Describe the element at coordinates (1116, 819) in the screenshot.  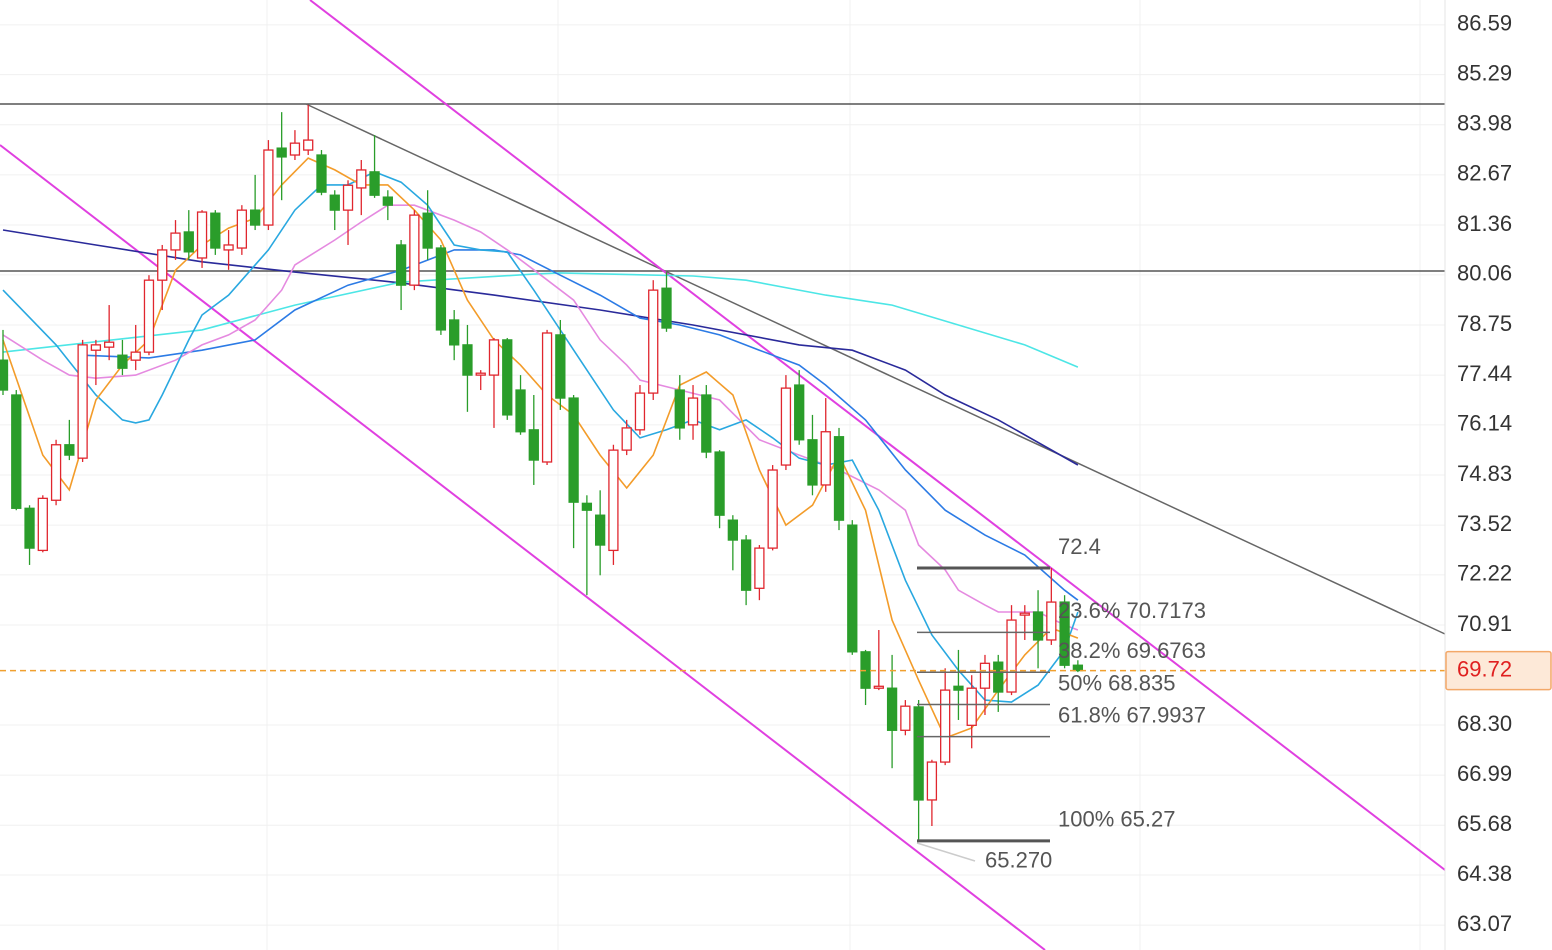
I see `fib-label: 100% 65.27` at that location.